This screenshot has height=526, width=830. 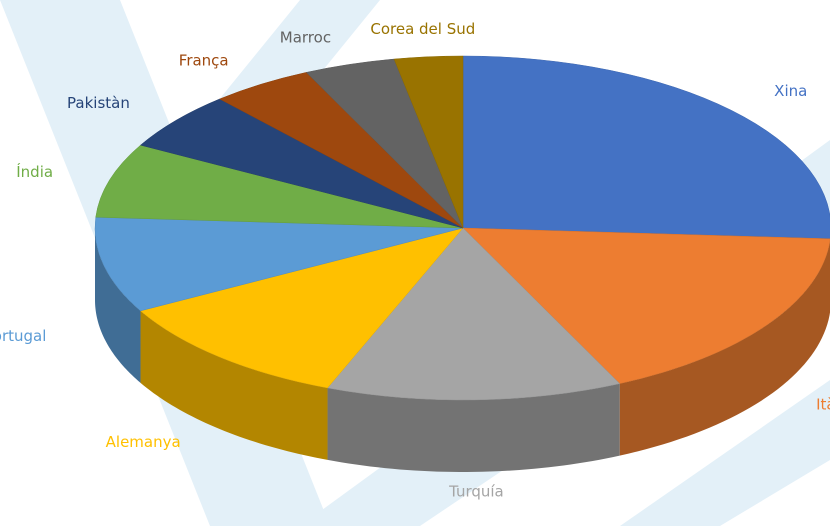 I want to click on slice-label: Corea del Sud, so click(x=422, y=29).